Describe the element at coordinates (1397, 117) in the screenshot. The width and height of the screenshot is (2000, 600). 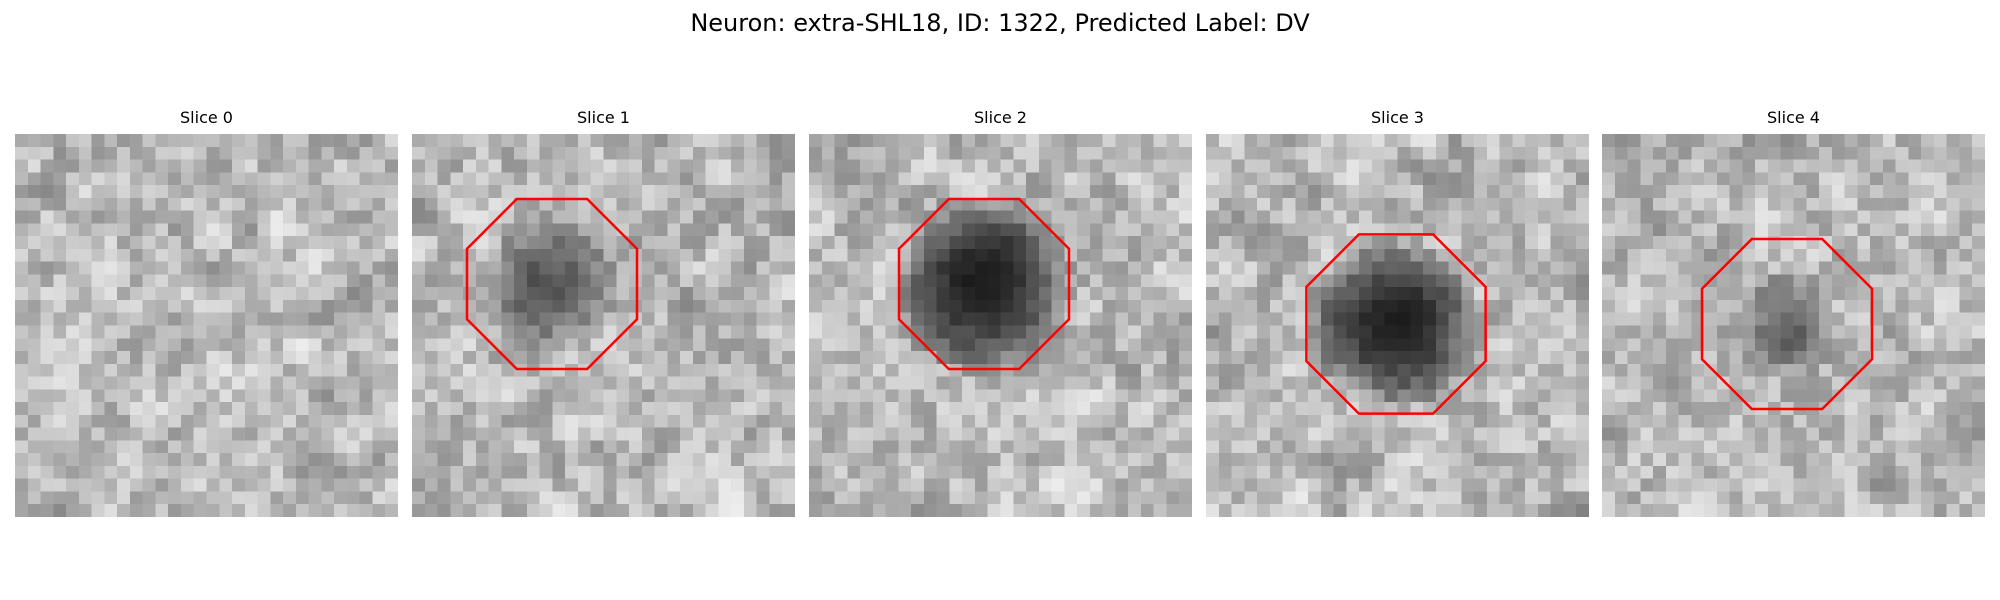
I see `slice-title: Slice 3` at that location.